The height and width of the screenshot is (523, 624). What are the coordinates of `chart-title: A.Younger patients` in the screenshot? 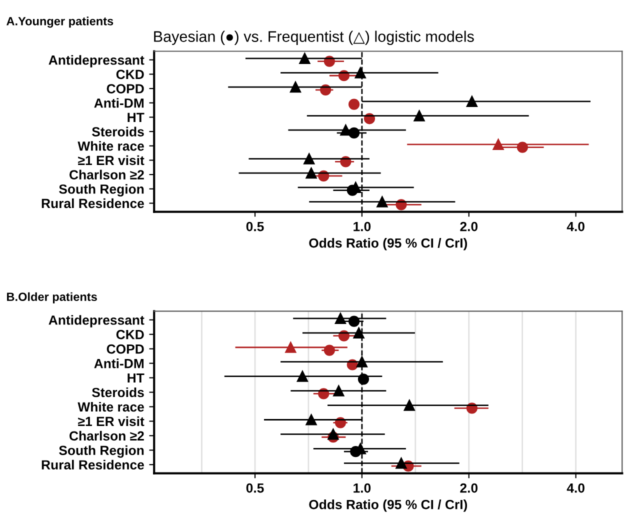 It's located at (60, 22).